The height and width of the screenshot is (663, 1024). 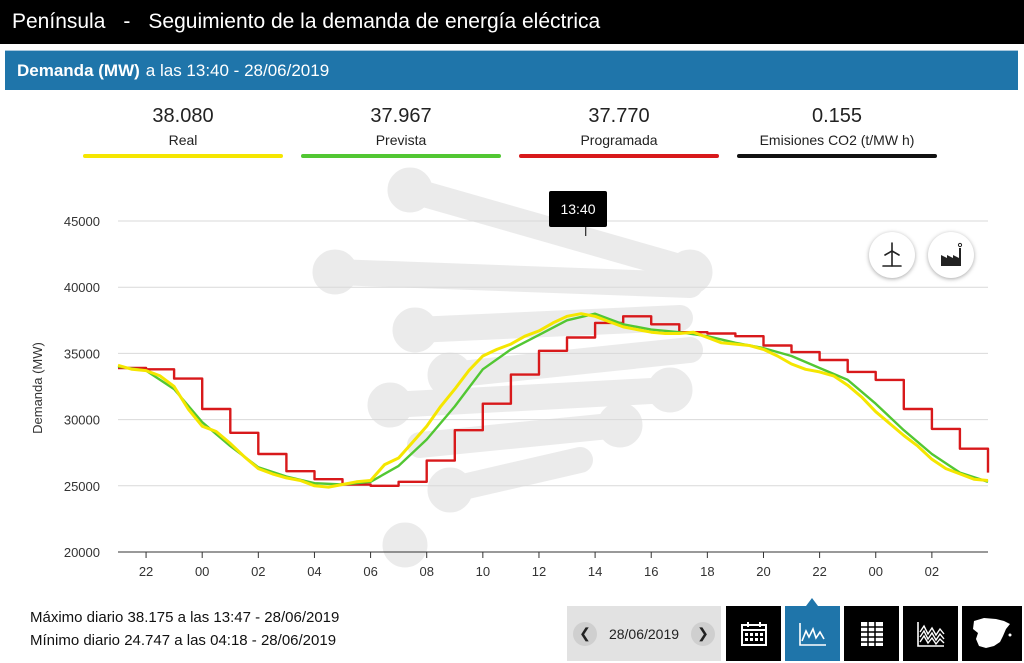 I want to click on prev-day-button: ❮, so click(x=585, y=633).